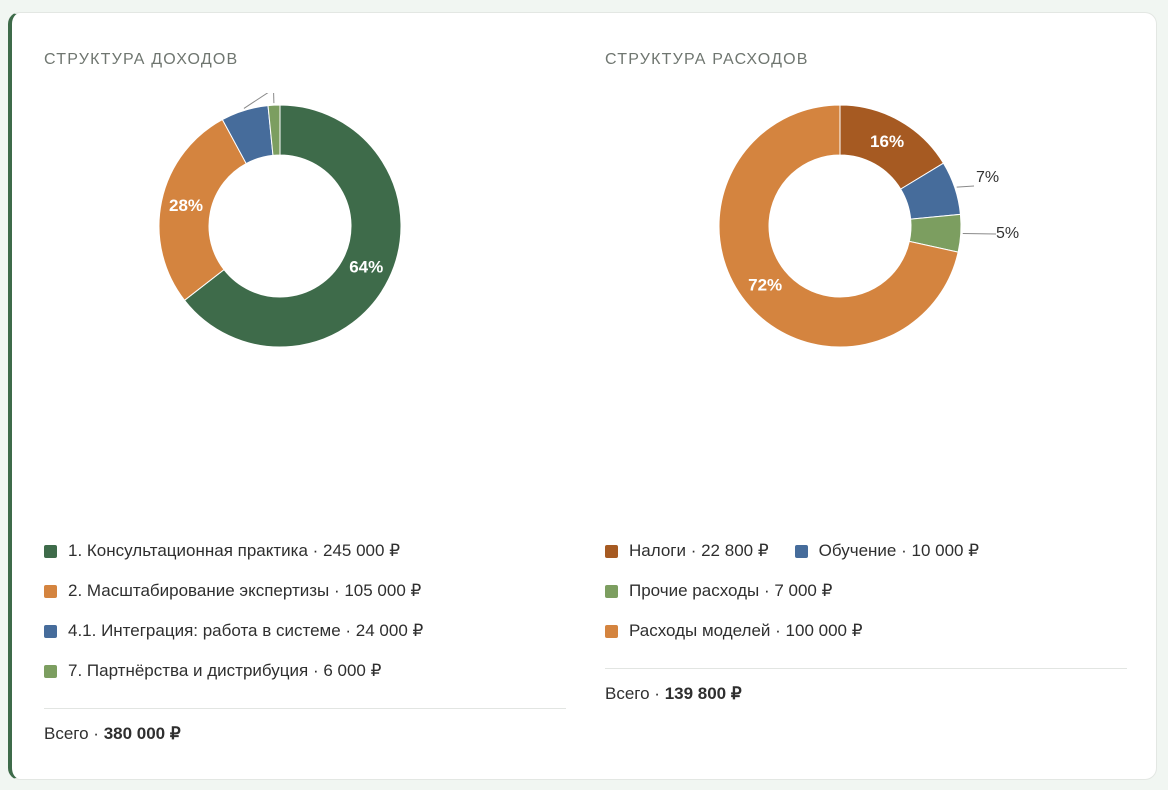 The width and height of the screenshot is (1168, 790). I want to click on income-pct-label-0: 64%, so click(366, 267).